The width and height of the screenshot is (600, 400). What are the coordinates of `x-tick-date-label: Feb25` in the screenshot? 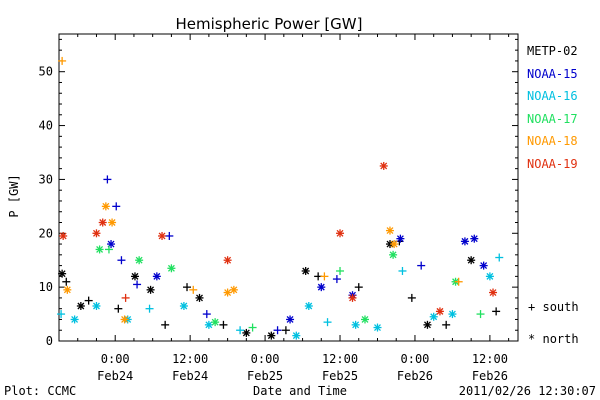 It's located at (265, 376).